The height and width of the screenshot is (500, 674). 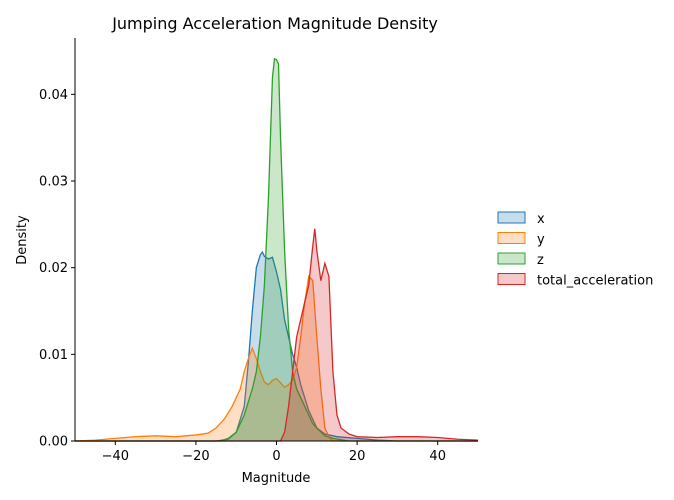 What do you see at coordinates (437, 456) in the screenshot?
I see `x-tick-label: 40` at bounding box center [437, 456].